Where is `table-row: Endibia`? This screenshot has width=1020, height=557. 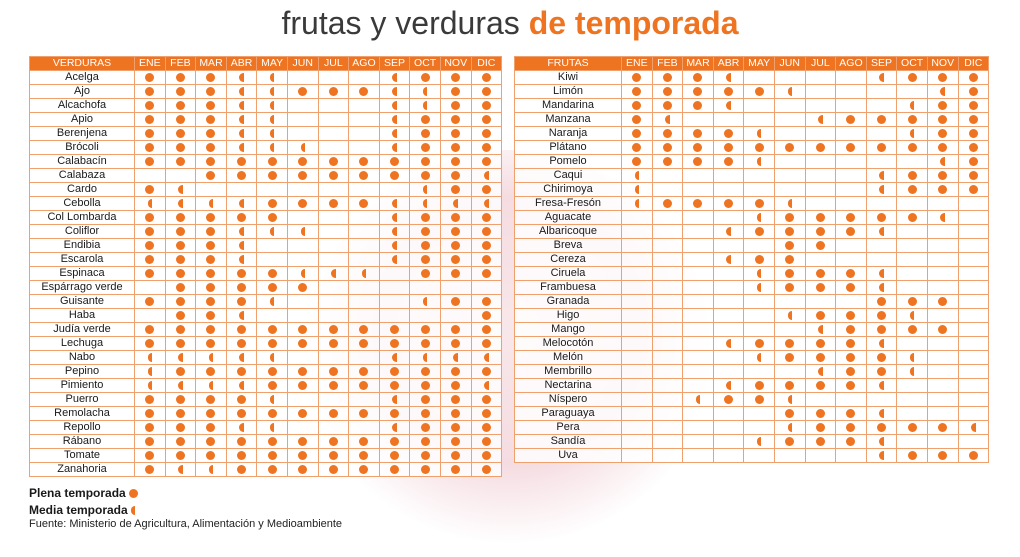
table-row: Endibia is located at coordinates (266, 245).